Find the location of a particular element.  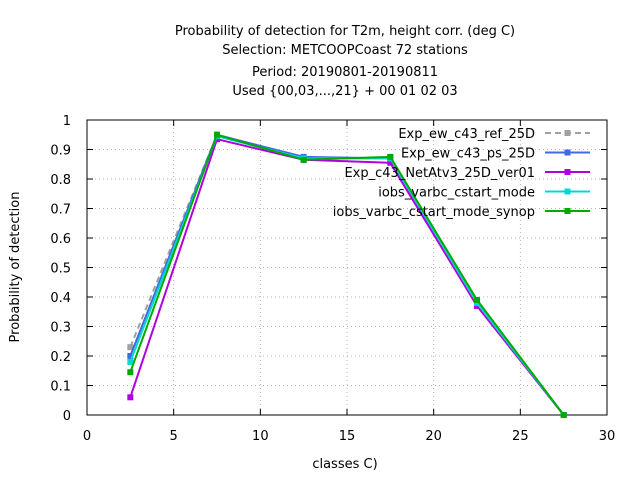

x-tick-label: 5 is located at coordinates (174, 436).